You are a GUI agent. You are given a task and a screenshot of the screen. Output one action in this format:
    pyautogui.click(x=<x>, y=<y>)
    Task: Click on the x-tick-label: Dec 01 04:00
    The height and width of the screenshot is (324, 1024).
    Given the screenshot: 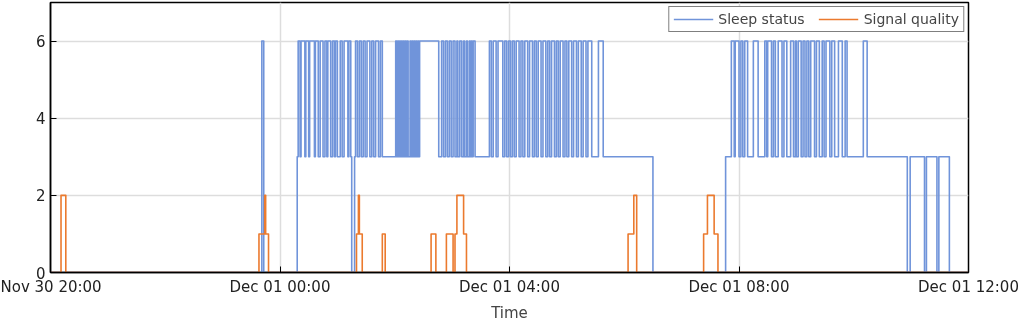 What is the action you would take?
    pyautogui.click(x=509, y=286)
    